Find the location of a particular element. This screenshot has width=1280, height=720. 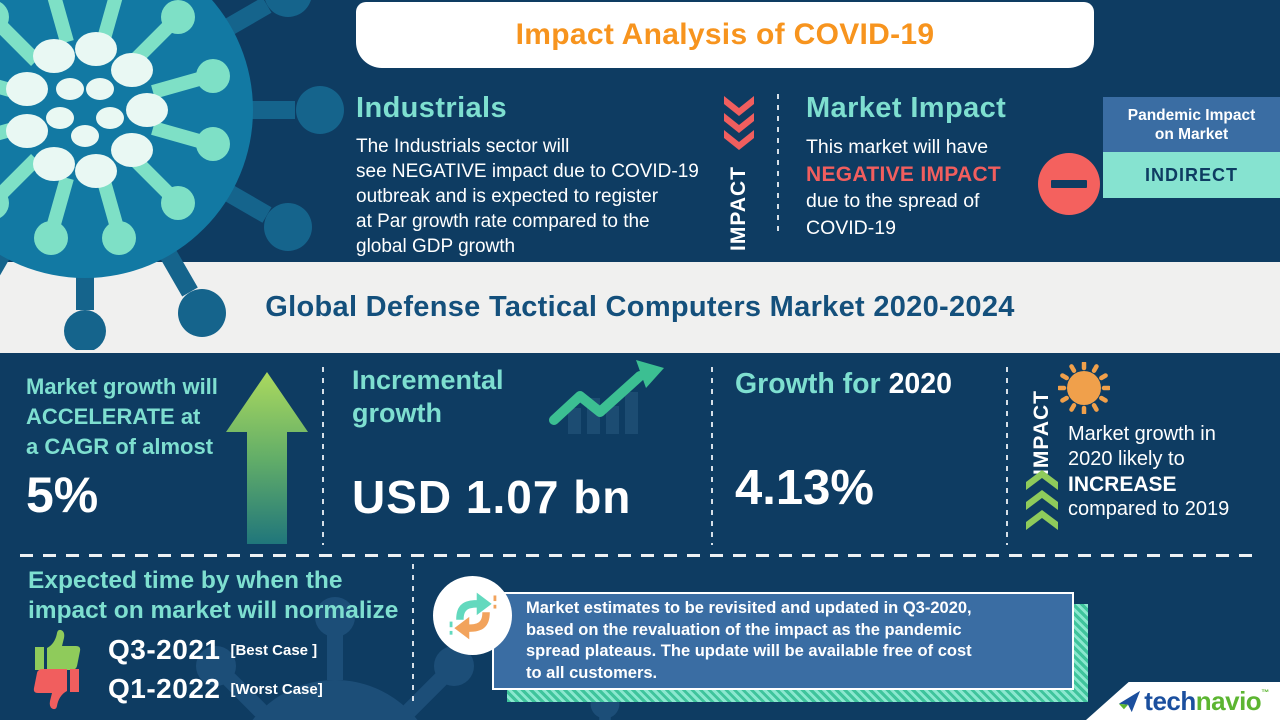

worst-case-row: Q1-2022 [Worst Case] is located at coordinates (177, 689).